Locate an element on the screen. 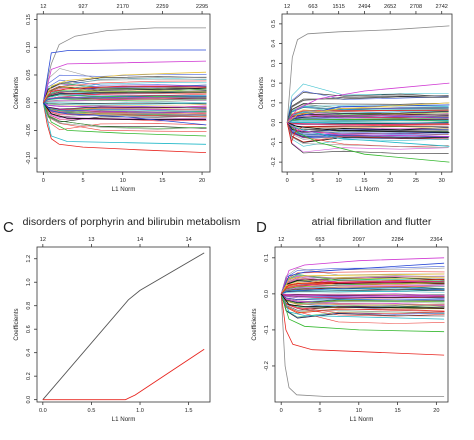  panel-title: atrial fibrillation and flutter is located at coordinates (372, 222).